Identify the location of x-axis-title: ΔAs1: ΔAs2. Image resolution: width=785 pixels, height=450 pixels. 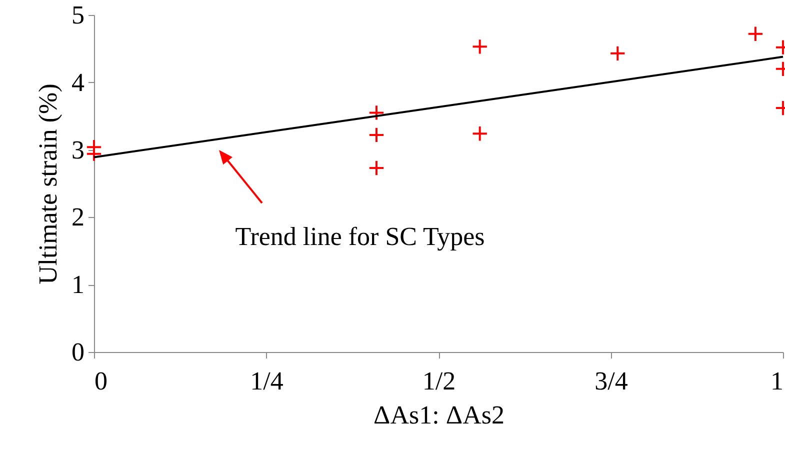
(439, 415).